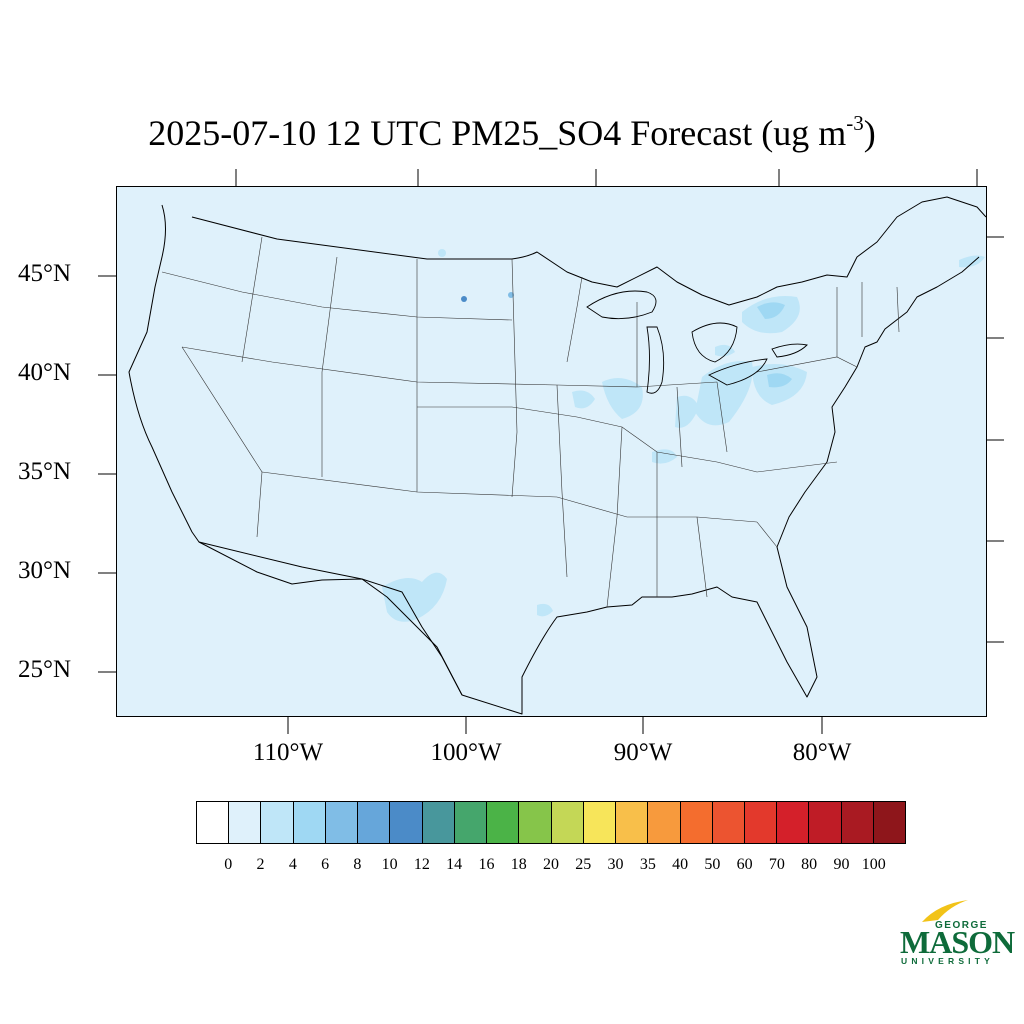 This screenshot has width=1024, height=1024. Describe the element at coordinates (622, 398) in the screenshot. I see `patch-illinois` at that location.